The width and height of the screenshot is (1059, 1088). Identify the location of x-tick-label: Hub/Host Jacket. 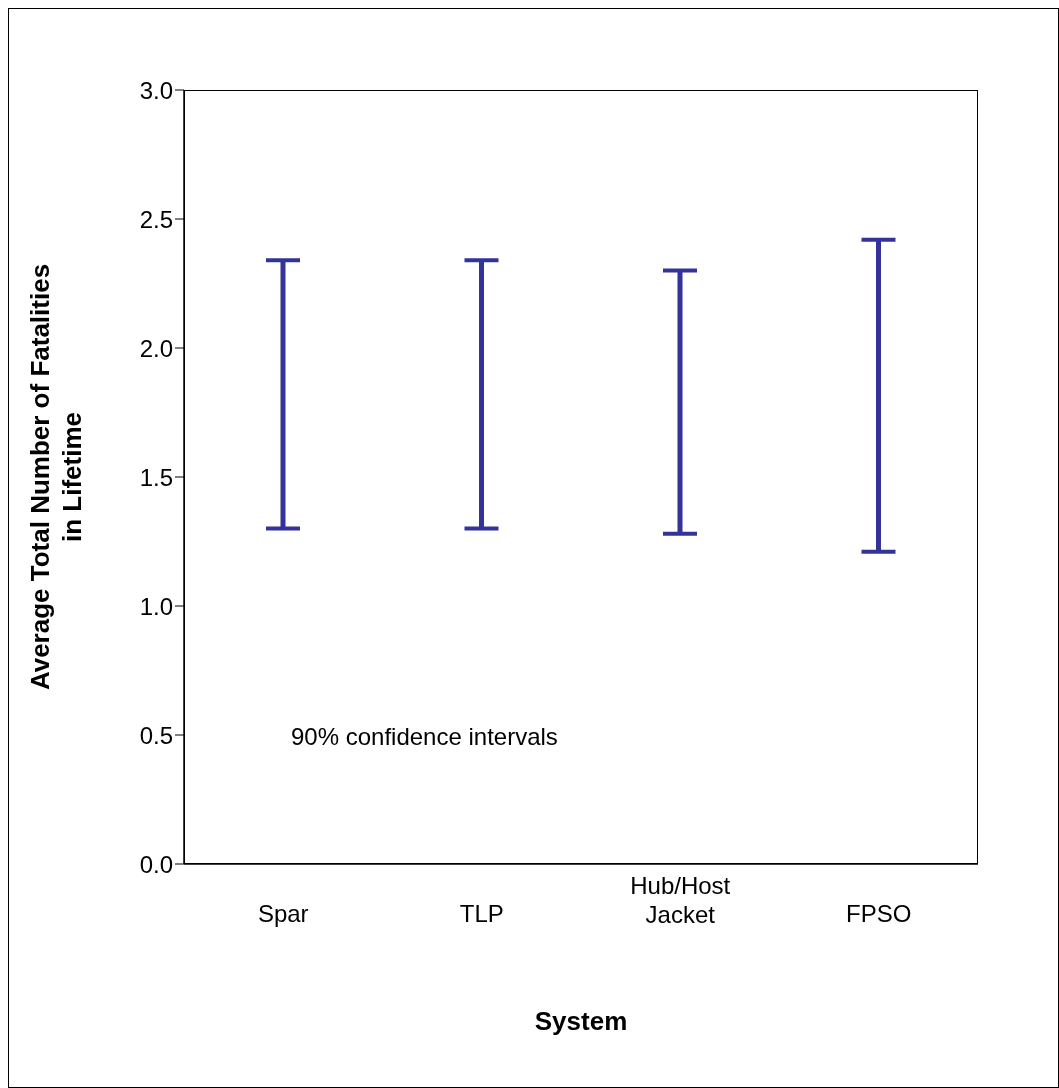
(680, 900).